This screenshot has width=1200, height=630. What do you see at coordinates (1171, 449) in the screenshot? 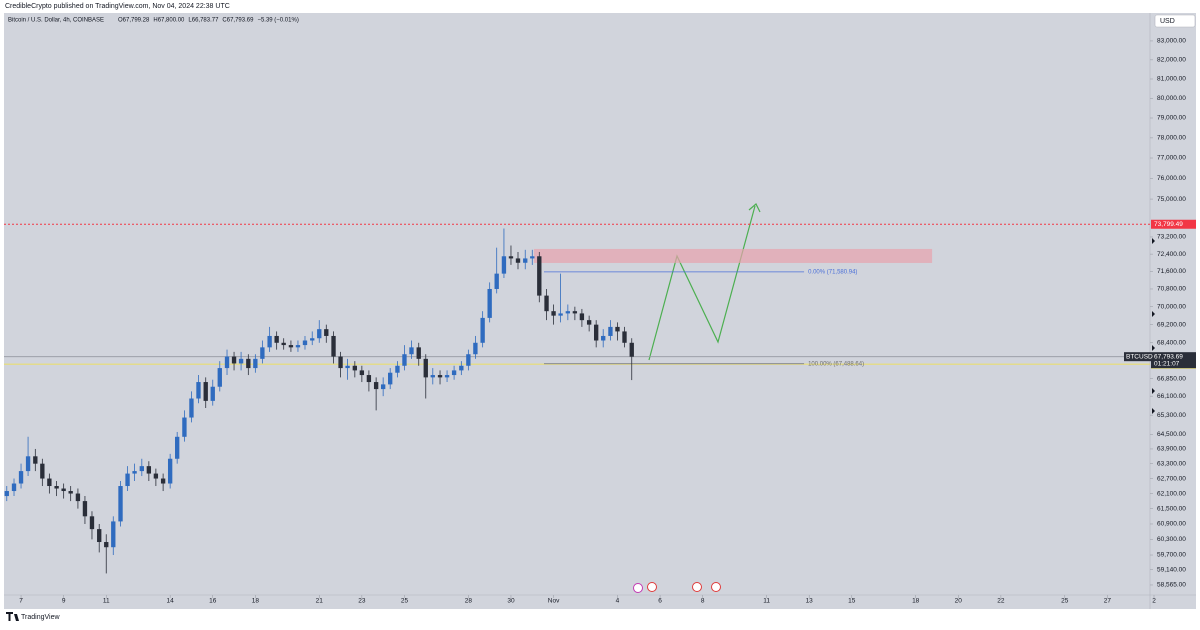
I see `y-tick-label: 63,900.00` at bounding box center [1171, 449].